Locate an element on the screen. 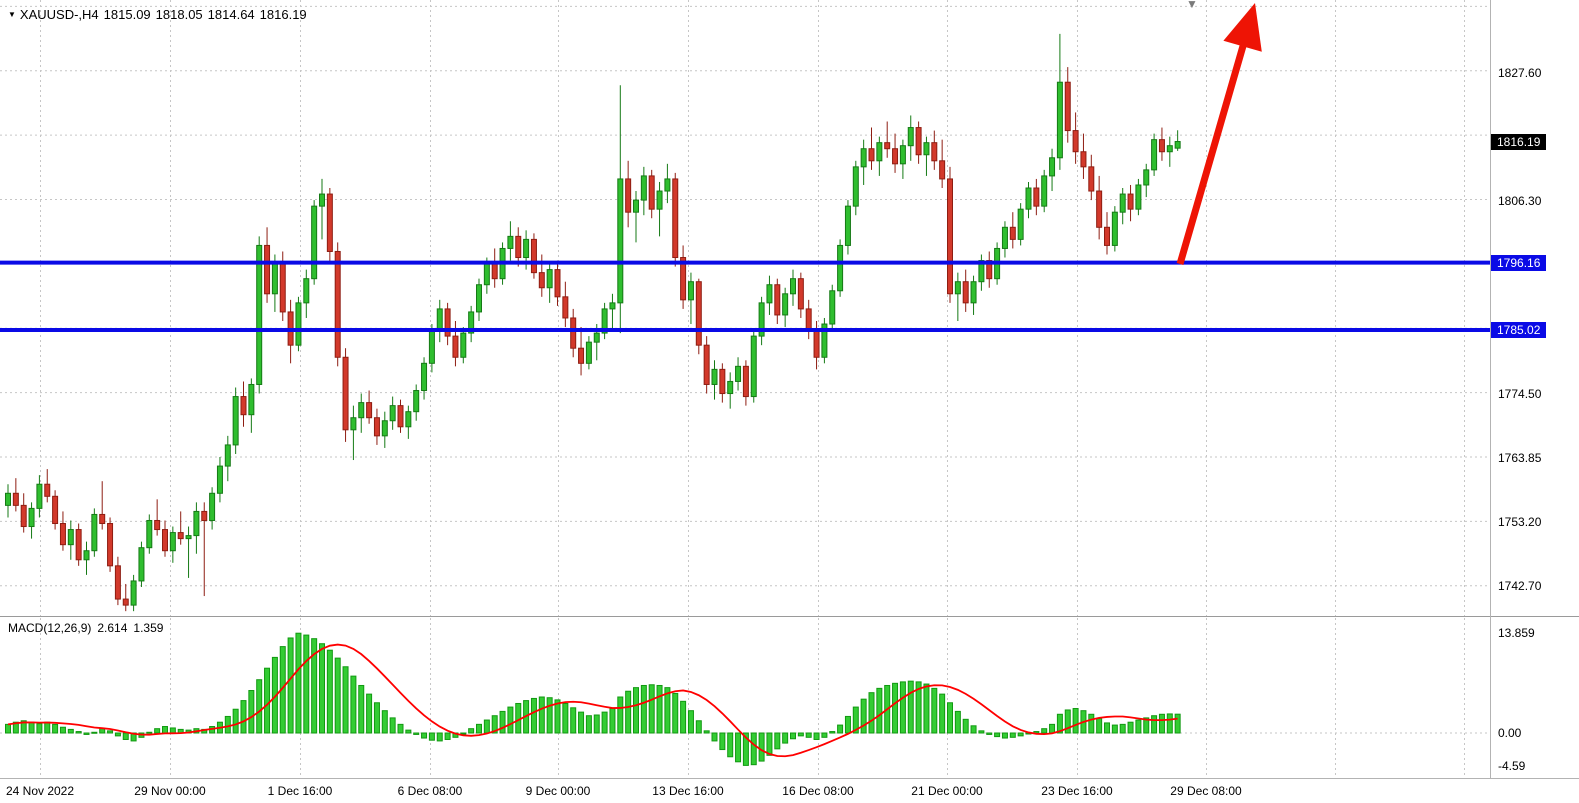 This screenshot has width=1579, height=803. ohlc-open: 1815.09 is located at coordinates (127, 14).